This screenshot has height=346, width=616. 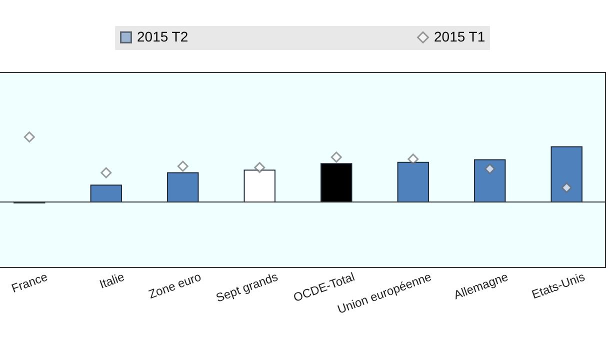 I want to click on x-tick-label: Sept grands, so click(x=247, y=287).